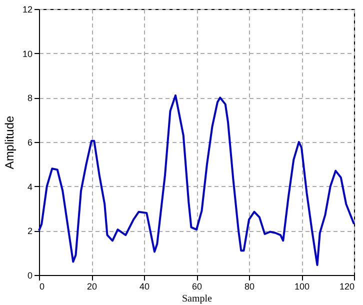 The height and width of the screenshot is (305, 363). I want to click on y-tick-label: 0, so click(29, 275).